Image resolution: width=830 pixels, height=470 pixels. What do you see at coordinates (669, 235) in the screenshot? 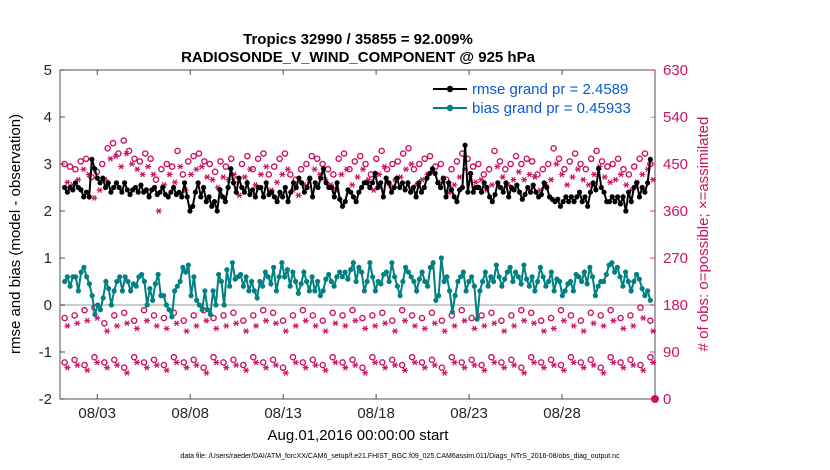
I see `y-right-axis-ticks: 0 90 180 270 360 450 540 630` at bounding box center [669, 235].